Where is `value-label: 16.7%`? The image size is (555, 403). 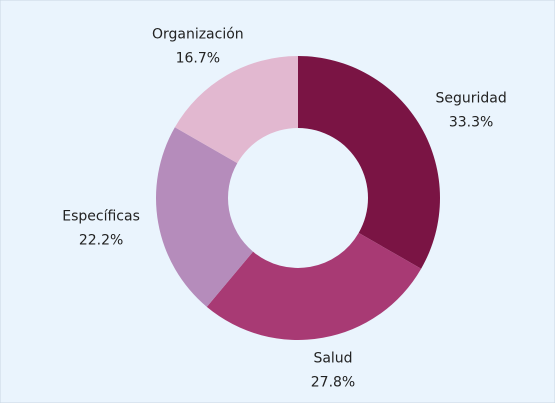
value-label: 16.7% is located at coordinates (198, 59).